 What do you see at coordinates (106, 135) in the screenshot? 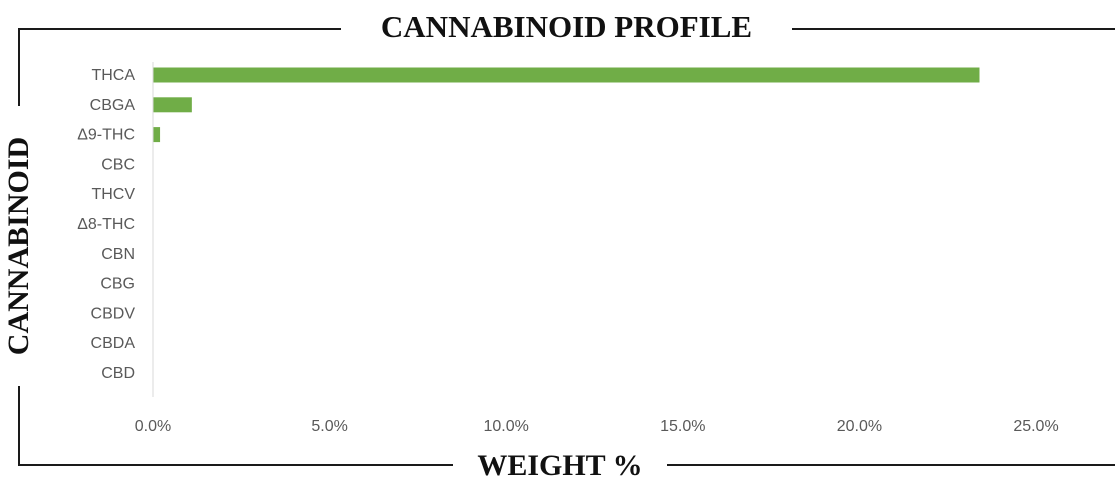
I see `category-label-9-thc: Δ9-THC` at bounding box center [106, 135].